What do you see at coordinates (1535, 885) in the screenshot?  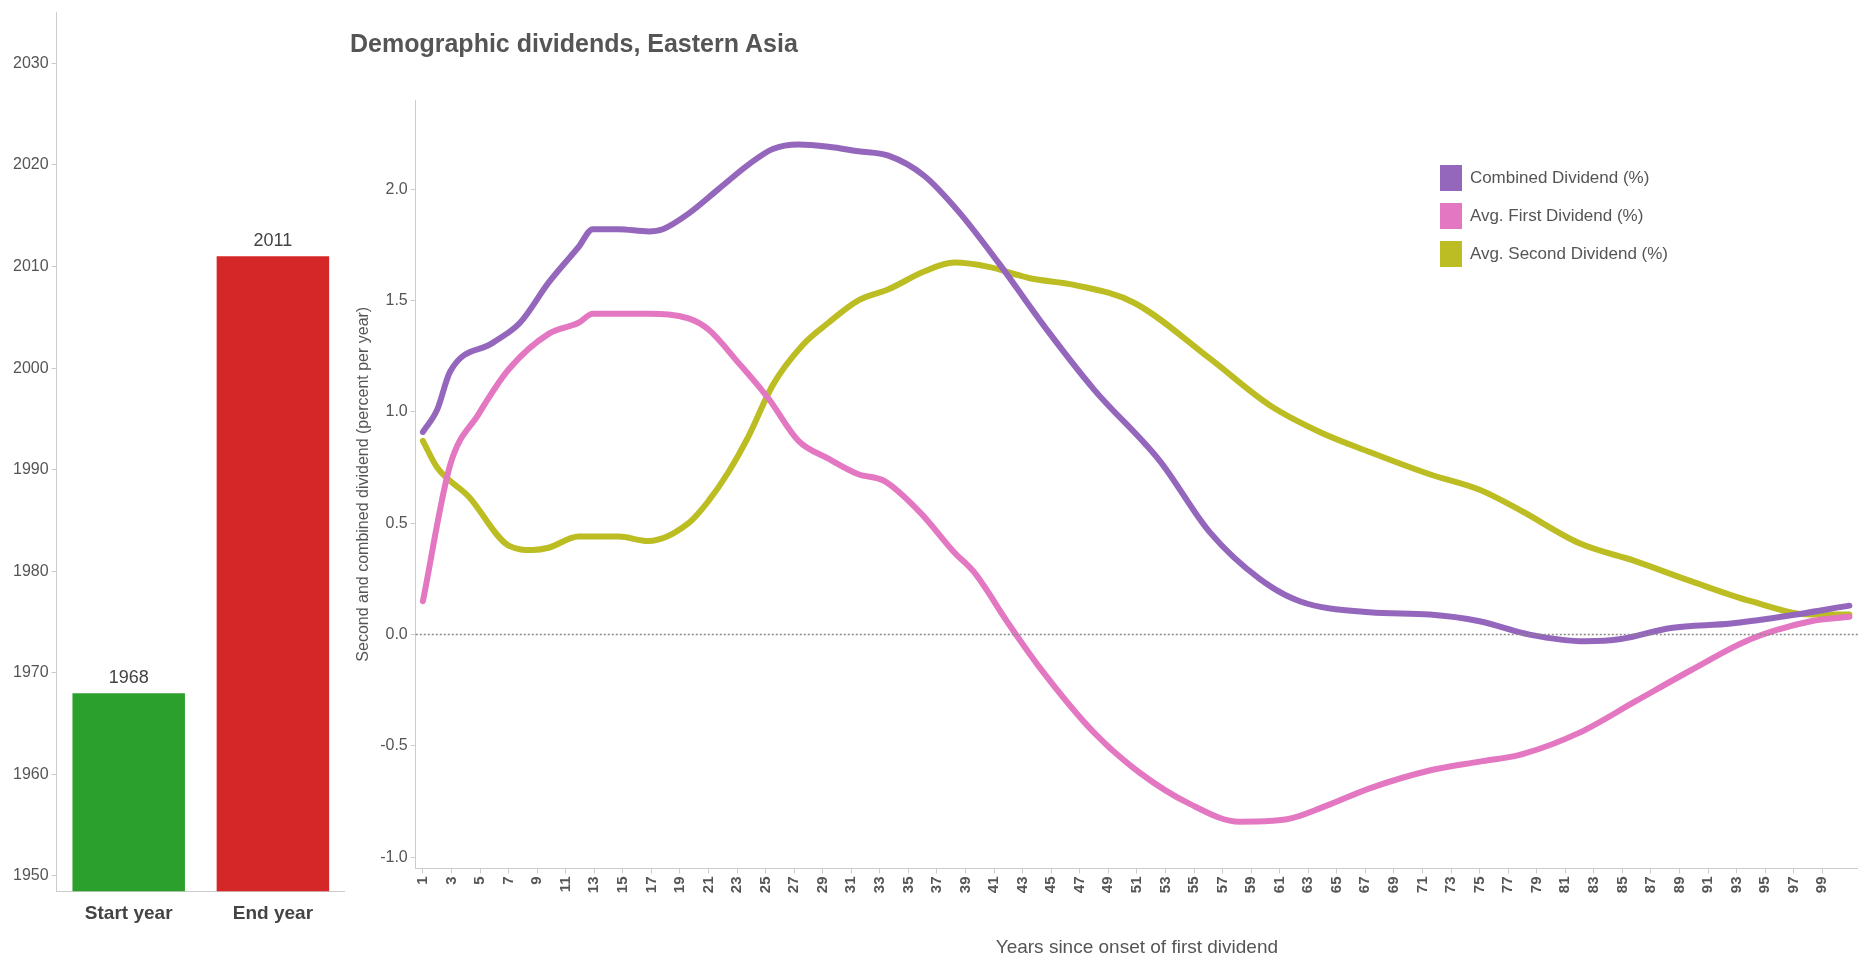 I see `x-tick-label: 79` at bounding box center [1535, 885].